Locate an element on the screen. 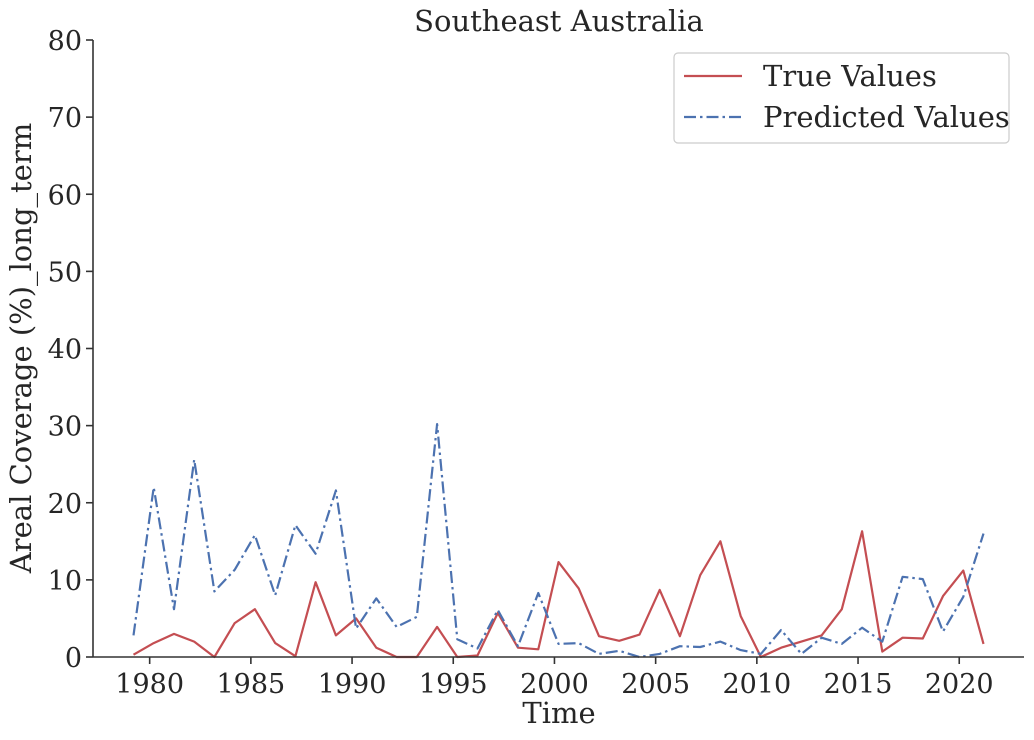  x-tick-label: 1985 is located at coordinates (251, 684).